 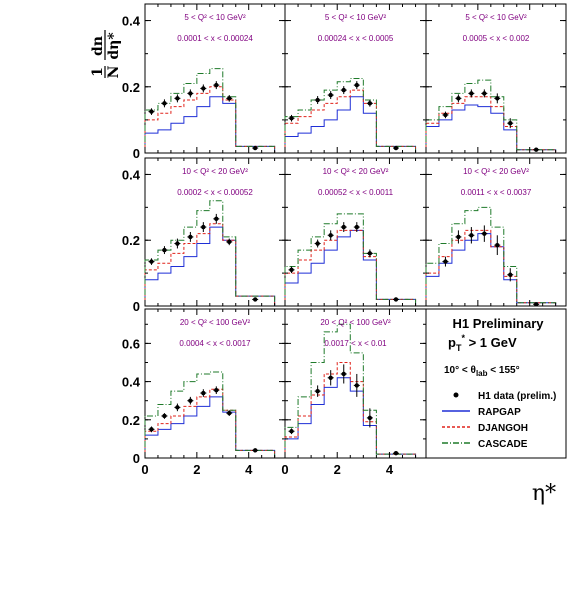 What do you see at coordinates (356, 17) in the screenshot?
I see `q2-cut-label: 5 < Q² < 10 GeV²` at bounding box center [356, 17].